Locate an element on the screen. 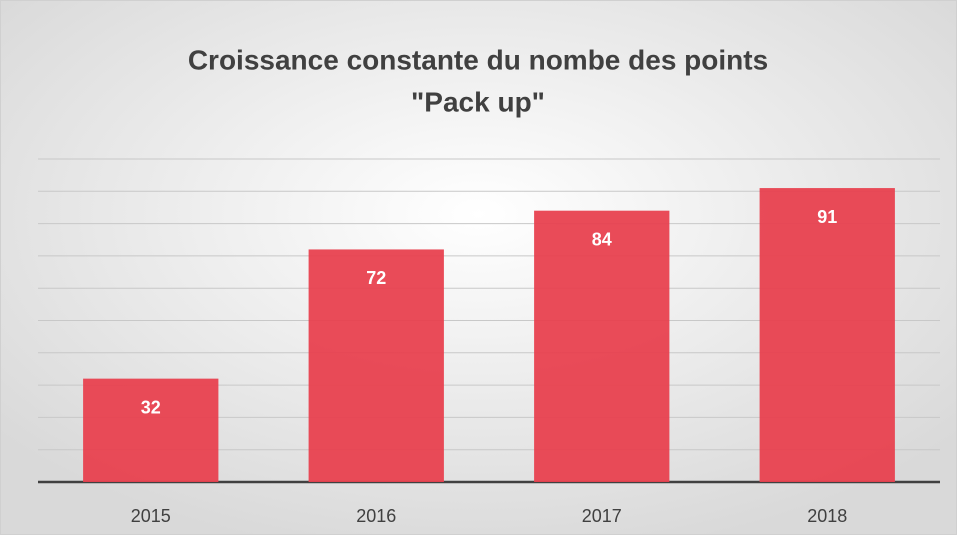 The height and width of the screenshot is (535, 957). data-label: 32 is located at coordinates (151, 407).